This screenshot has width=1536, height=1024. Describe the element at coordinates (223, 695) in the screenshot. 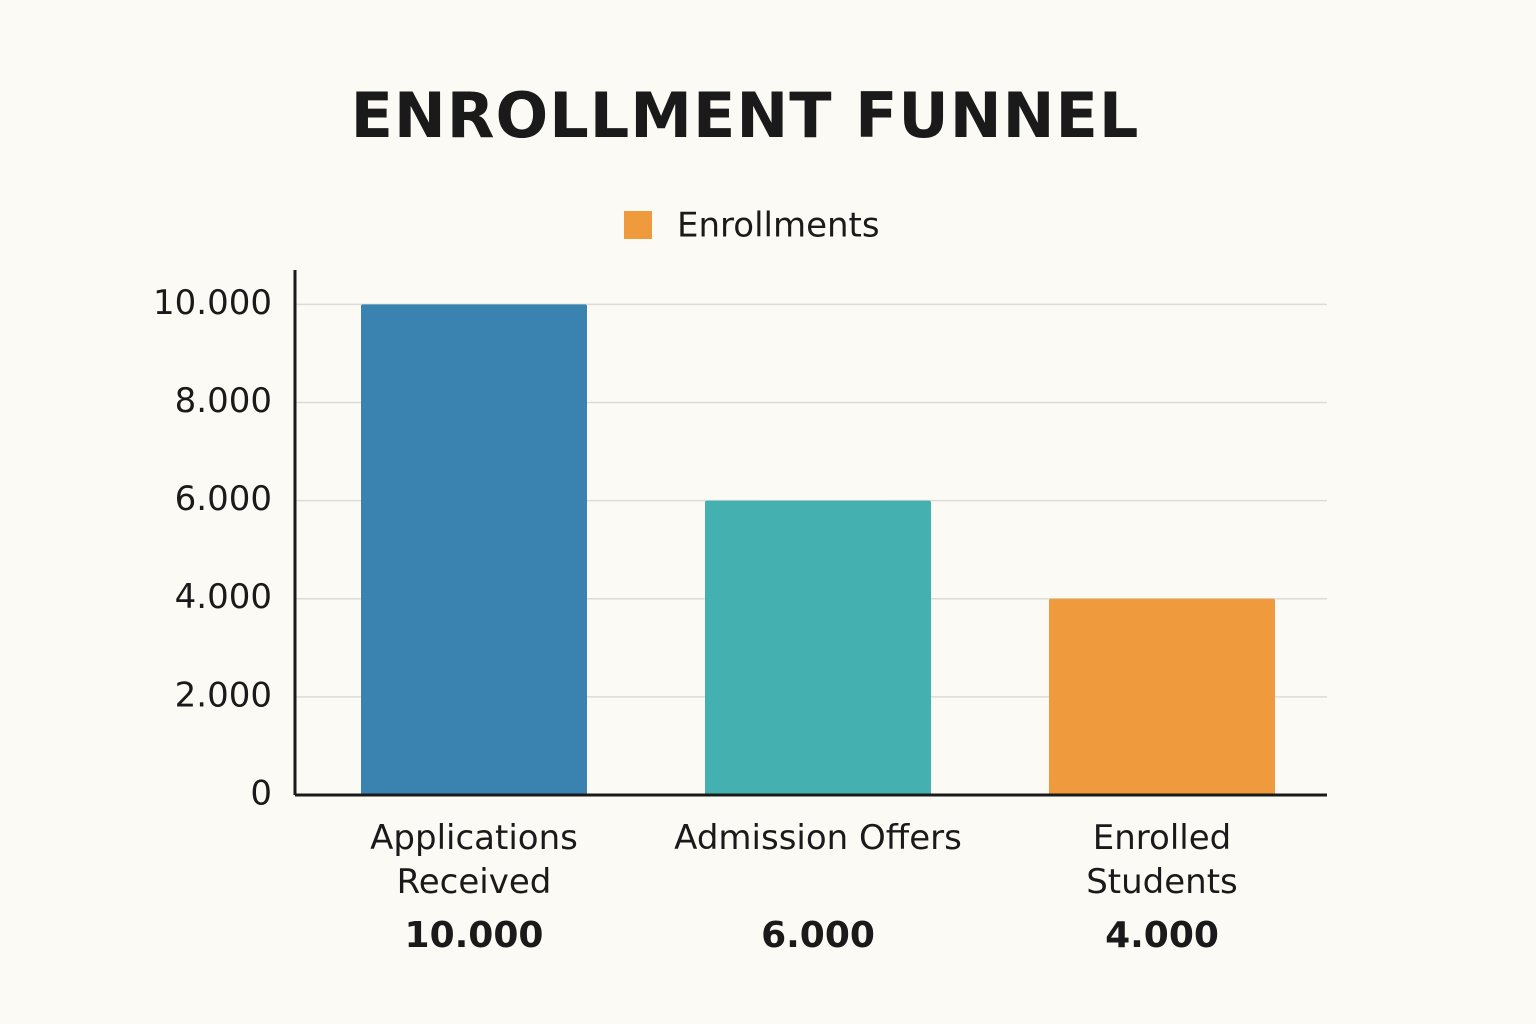

I see `y-tick-label: 2.000` at that location.